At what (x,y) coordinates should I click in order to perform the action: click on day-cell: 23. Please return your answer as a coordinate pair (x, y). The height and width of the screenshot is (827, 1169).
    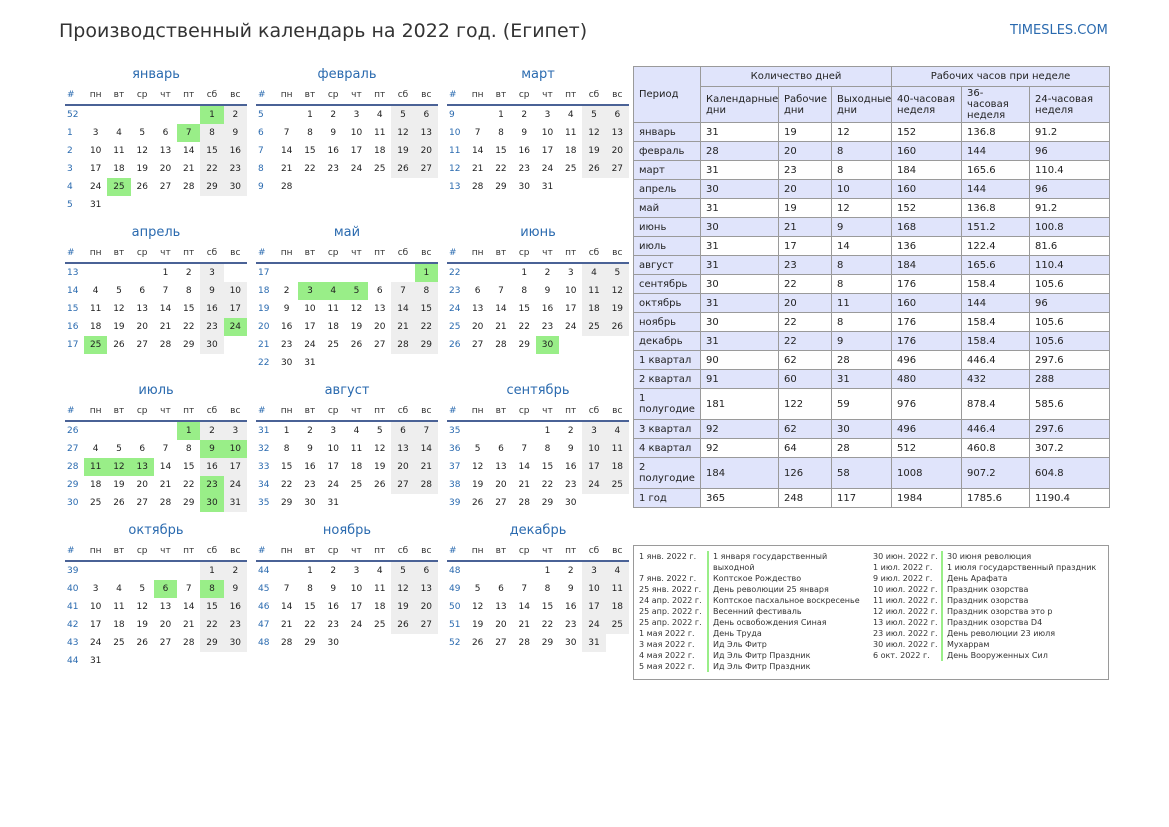
    Looking at the image, I should click on (235, 625).